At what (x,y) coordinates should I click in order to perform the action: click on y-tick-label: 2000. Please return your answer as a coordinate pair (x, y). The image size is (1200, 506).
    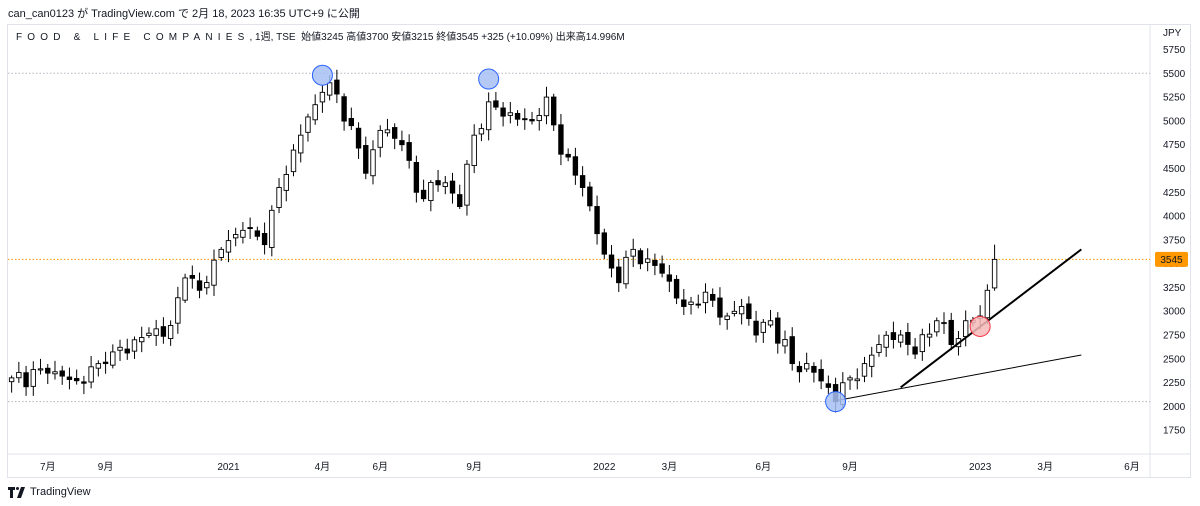
    Looking at the image, I should click on (1174, 407).